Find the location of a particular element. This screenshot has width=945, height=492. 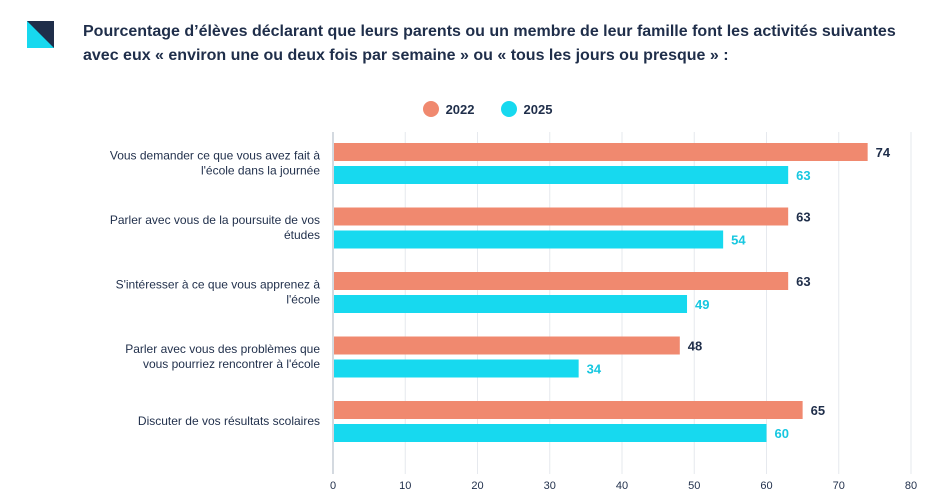

data-label-2025: 60 is located at coordinates (782, 433).